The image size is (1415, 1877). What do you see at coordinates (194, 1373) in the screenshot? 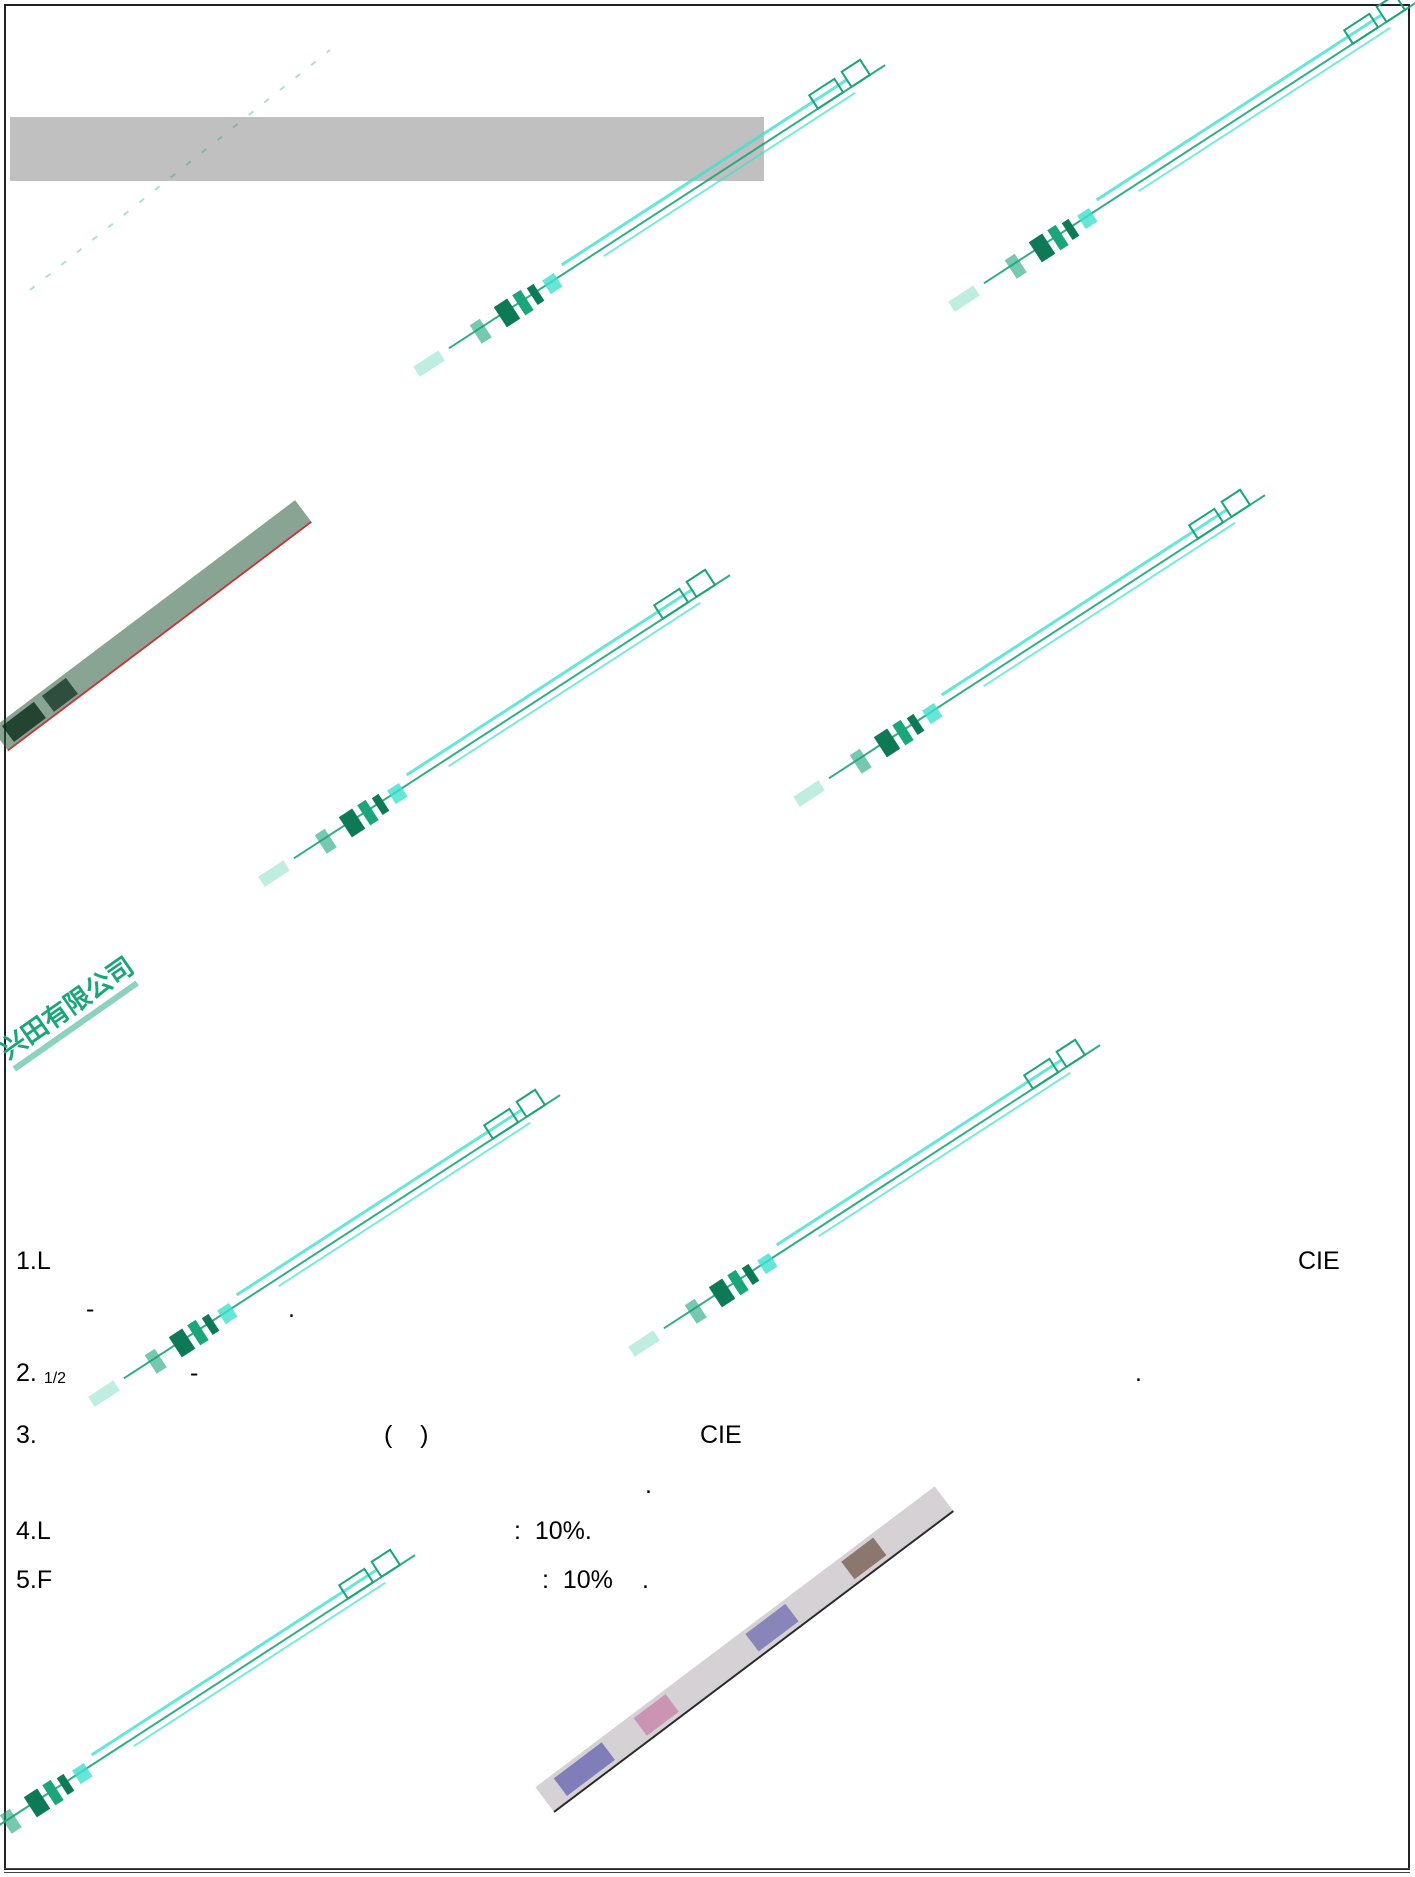
I see `note-2-dash: -` at bounding box center [194, 1373].